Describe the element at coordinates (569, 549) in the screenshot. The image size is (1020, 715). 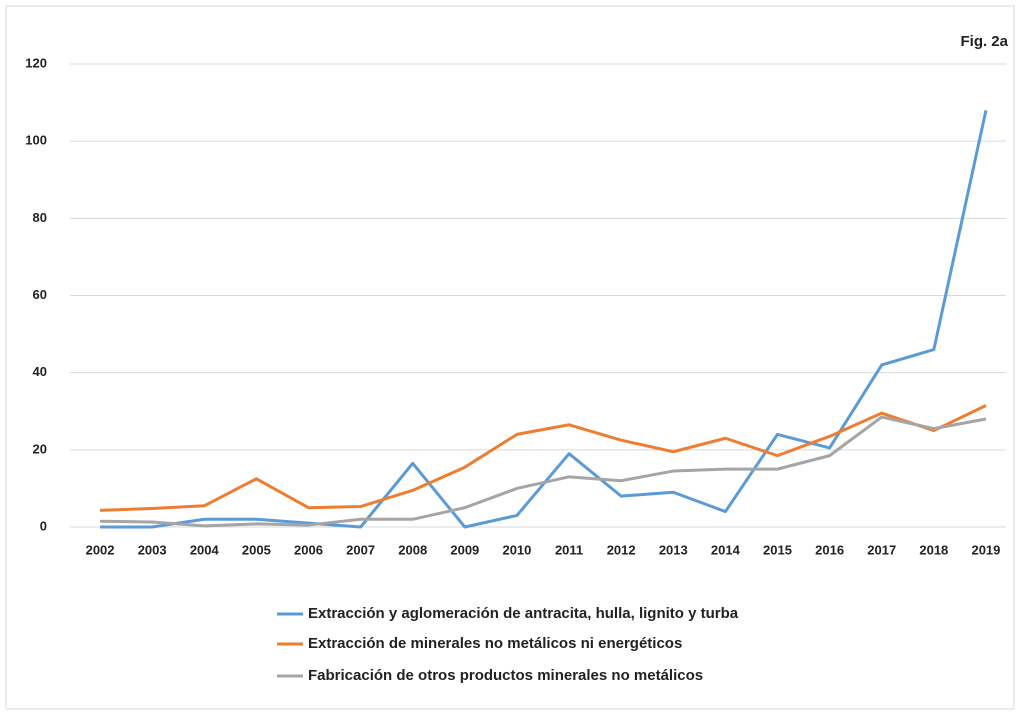
I see `x-tick-label: 2011` at that location.